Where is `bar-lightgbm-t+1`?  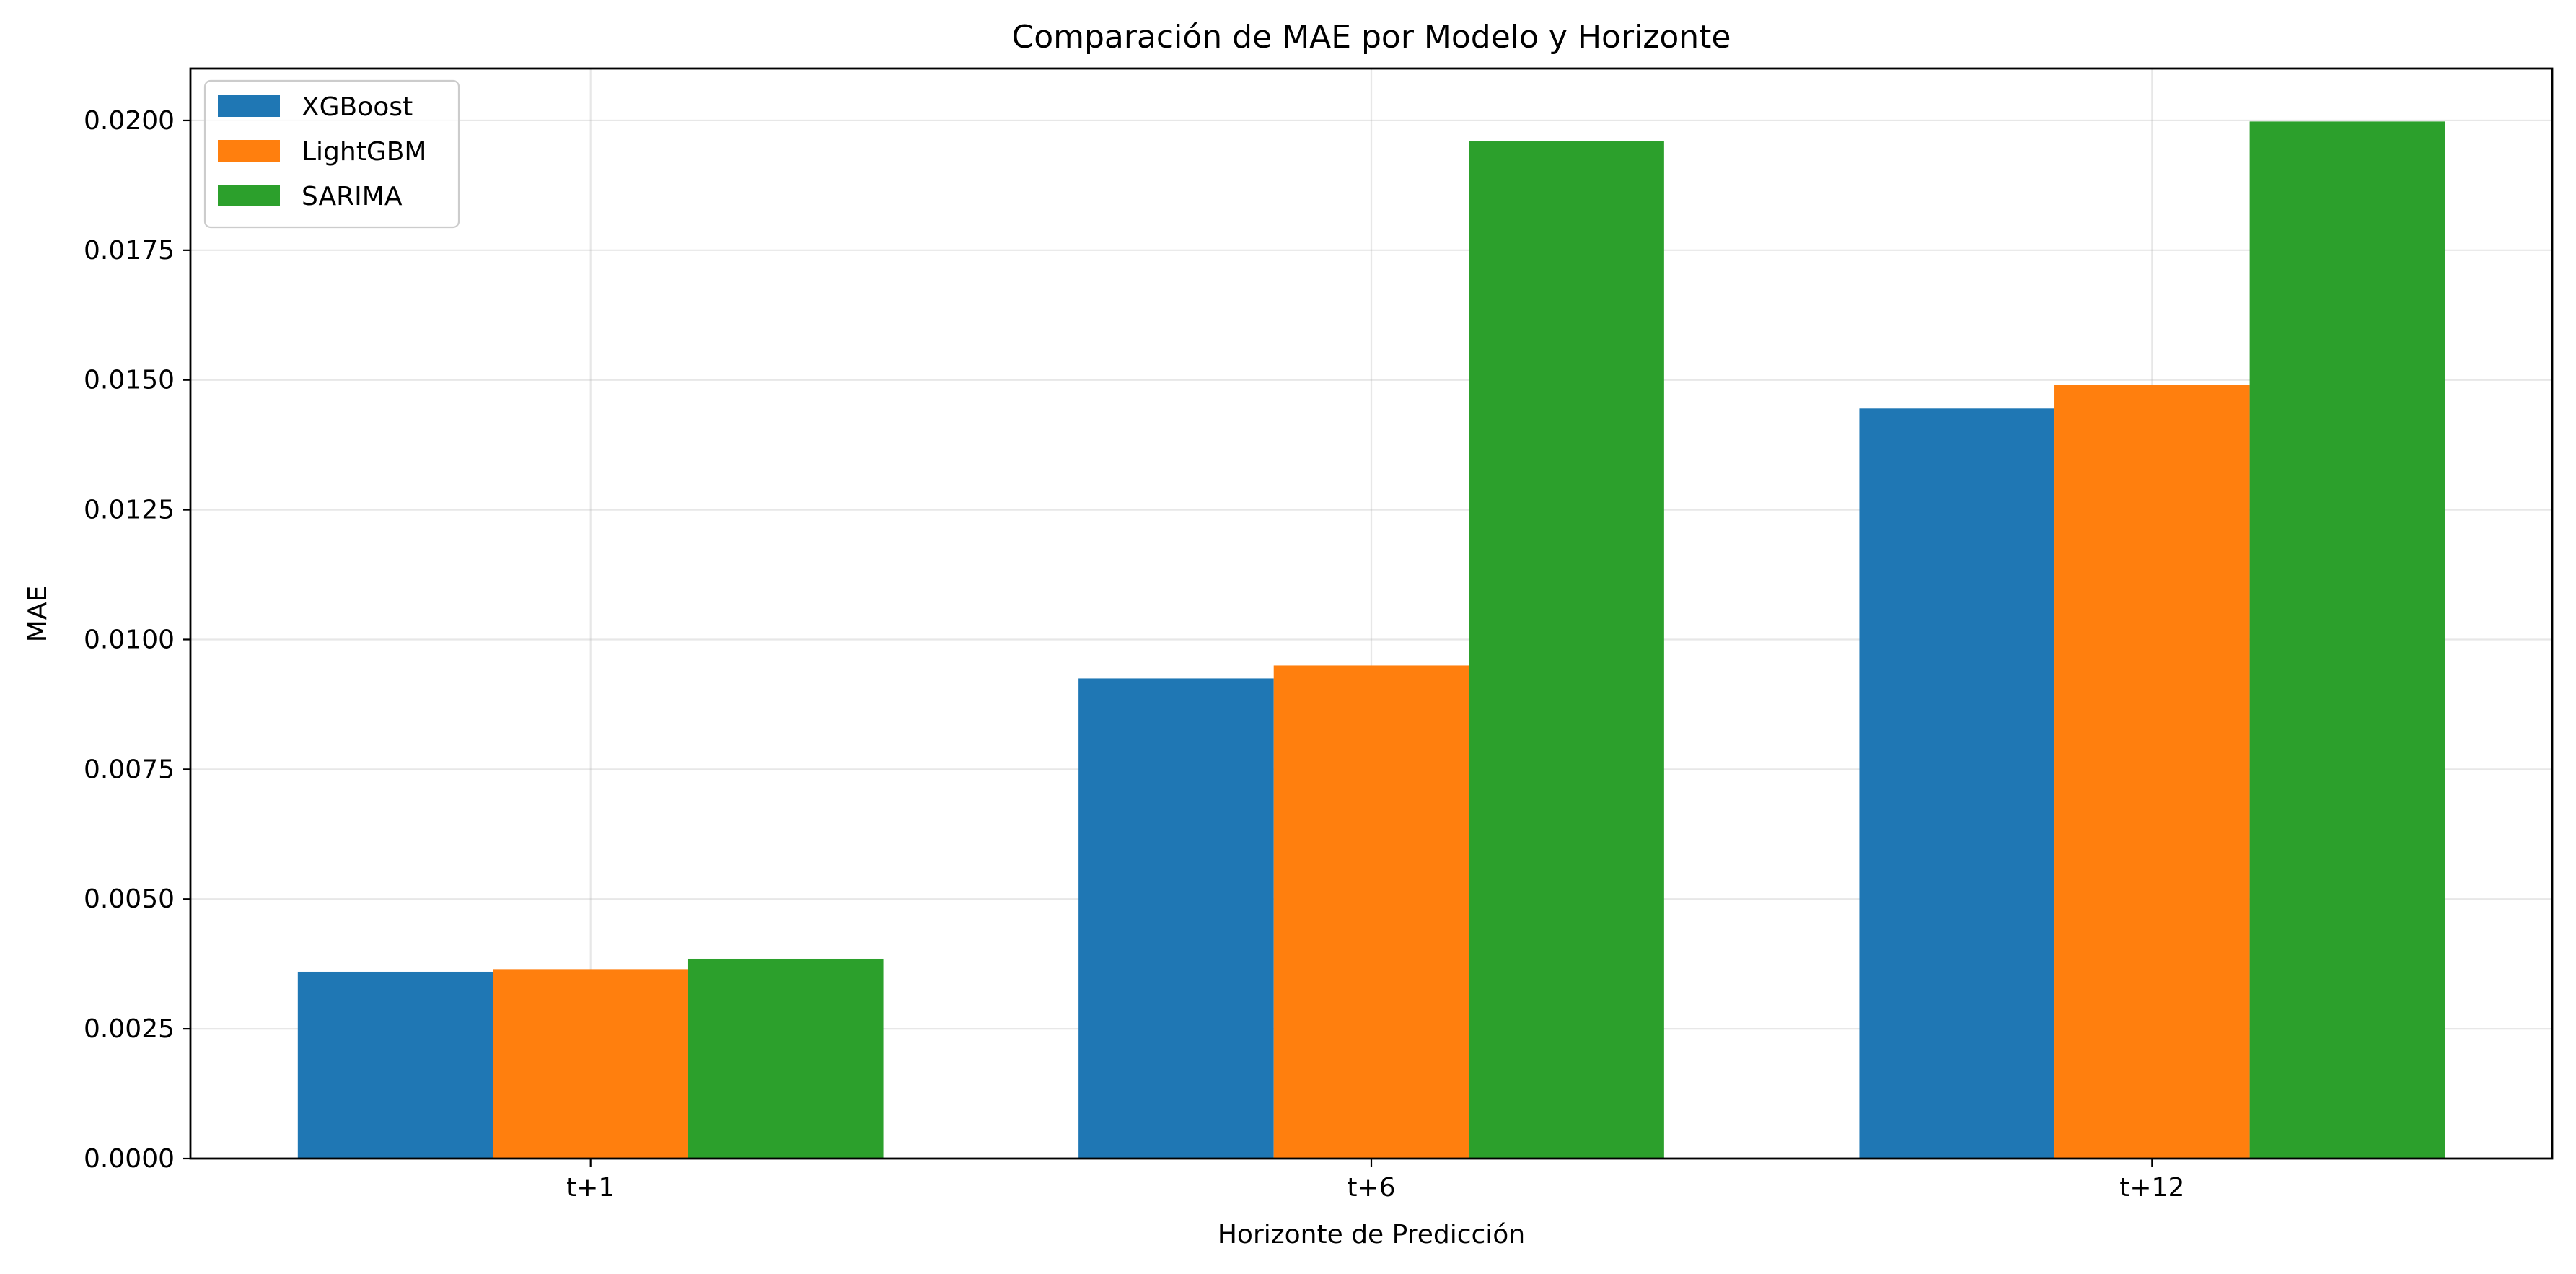 bar-lightgbm-t+1 is located at coordinates (590, 1064).